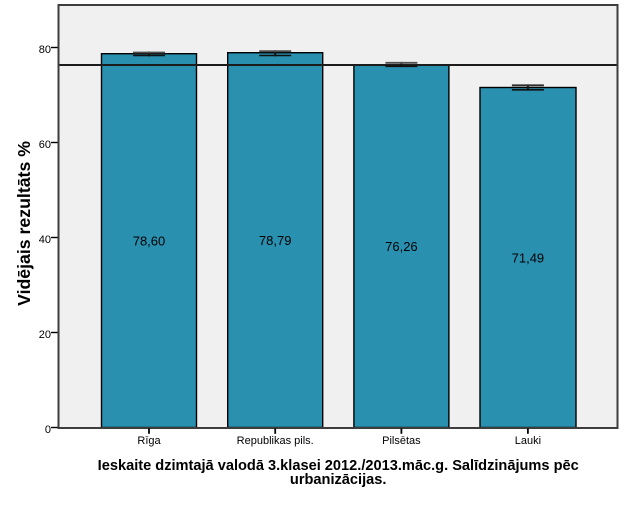  What do you see at coordinates (149, 441) in the screenshot?
I see `svg-text: Rīga` at bounding box center [149, 441].